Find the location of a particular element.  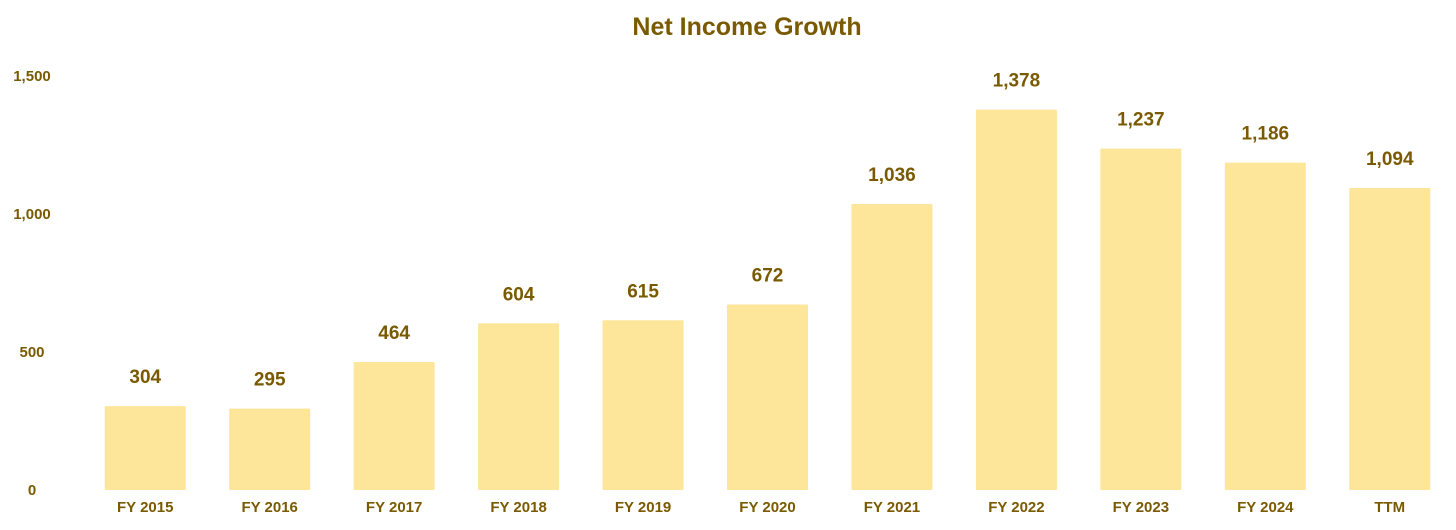

bar-value-label: 1,378 is located at coordinates (1017, 81).